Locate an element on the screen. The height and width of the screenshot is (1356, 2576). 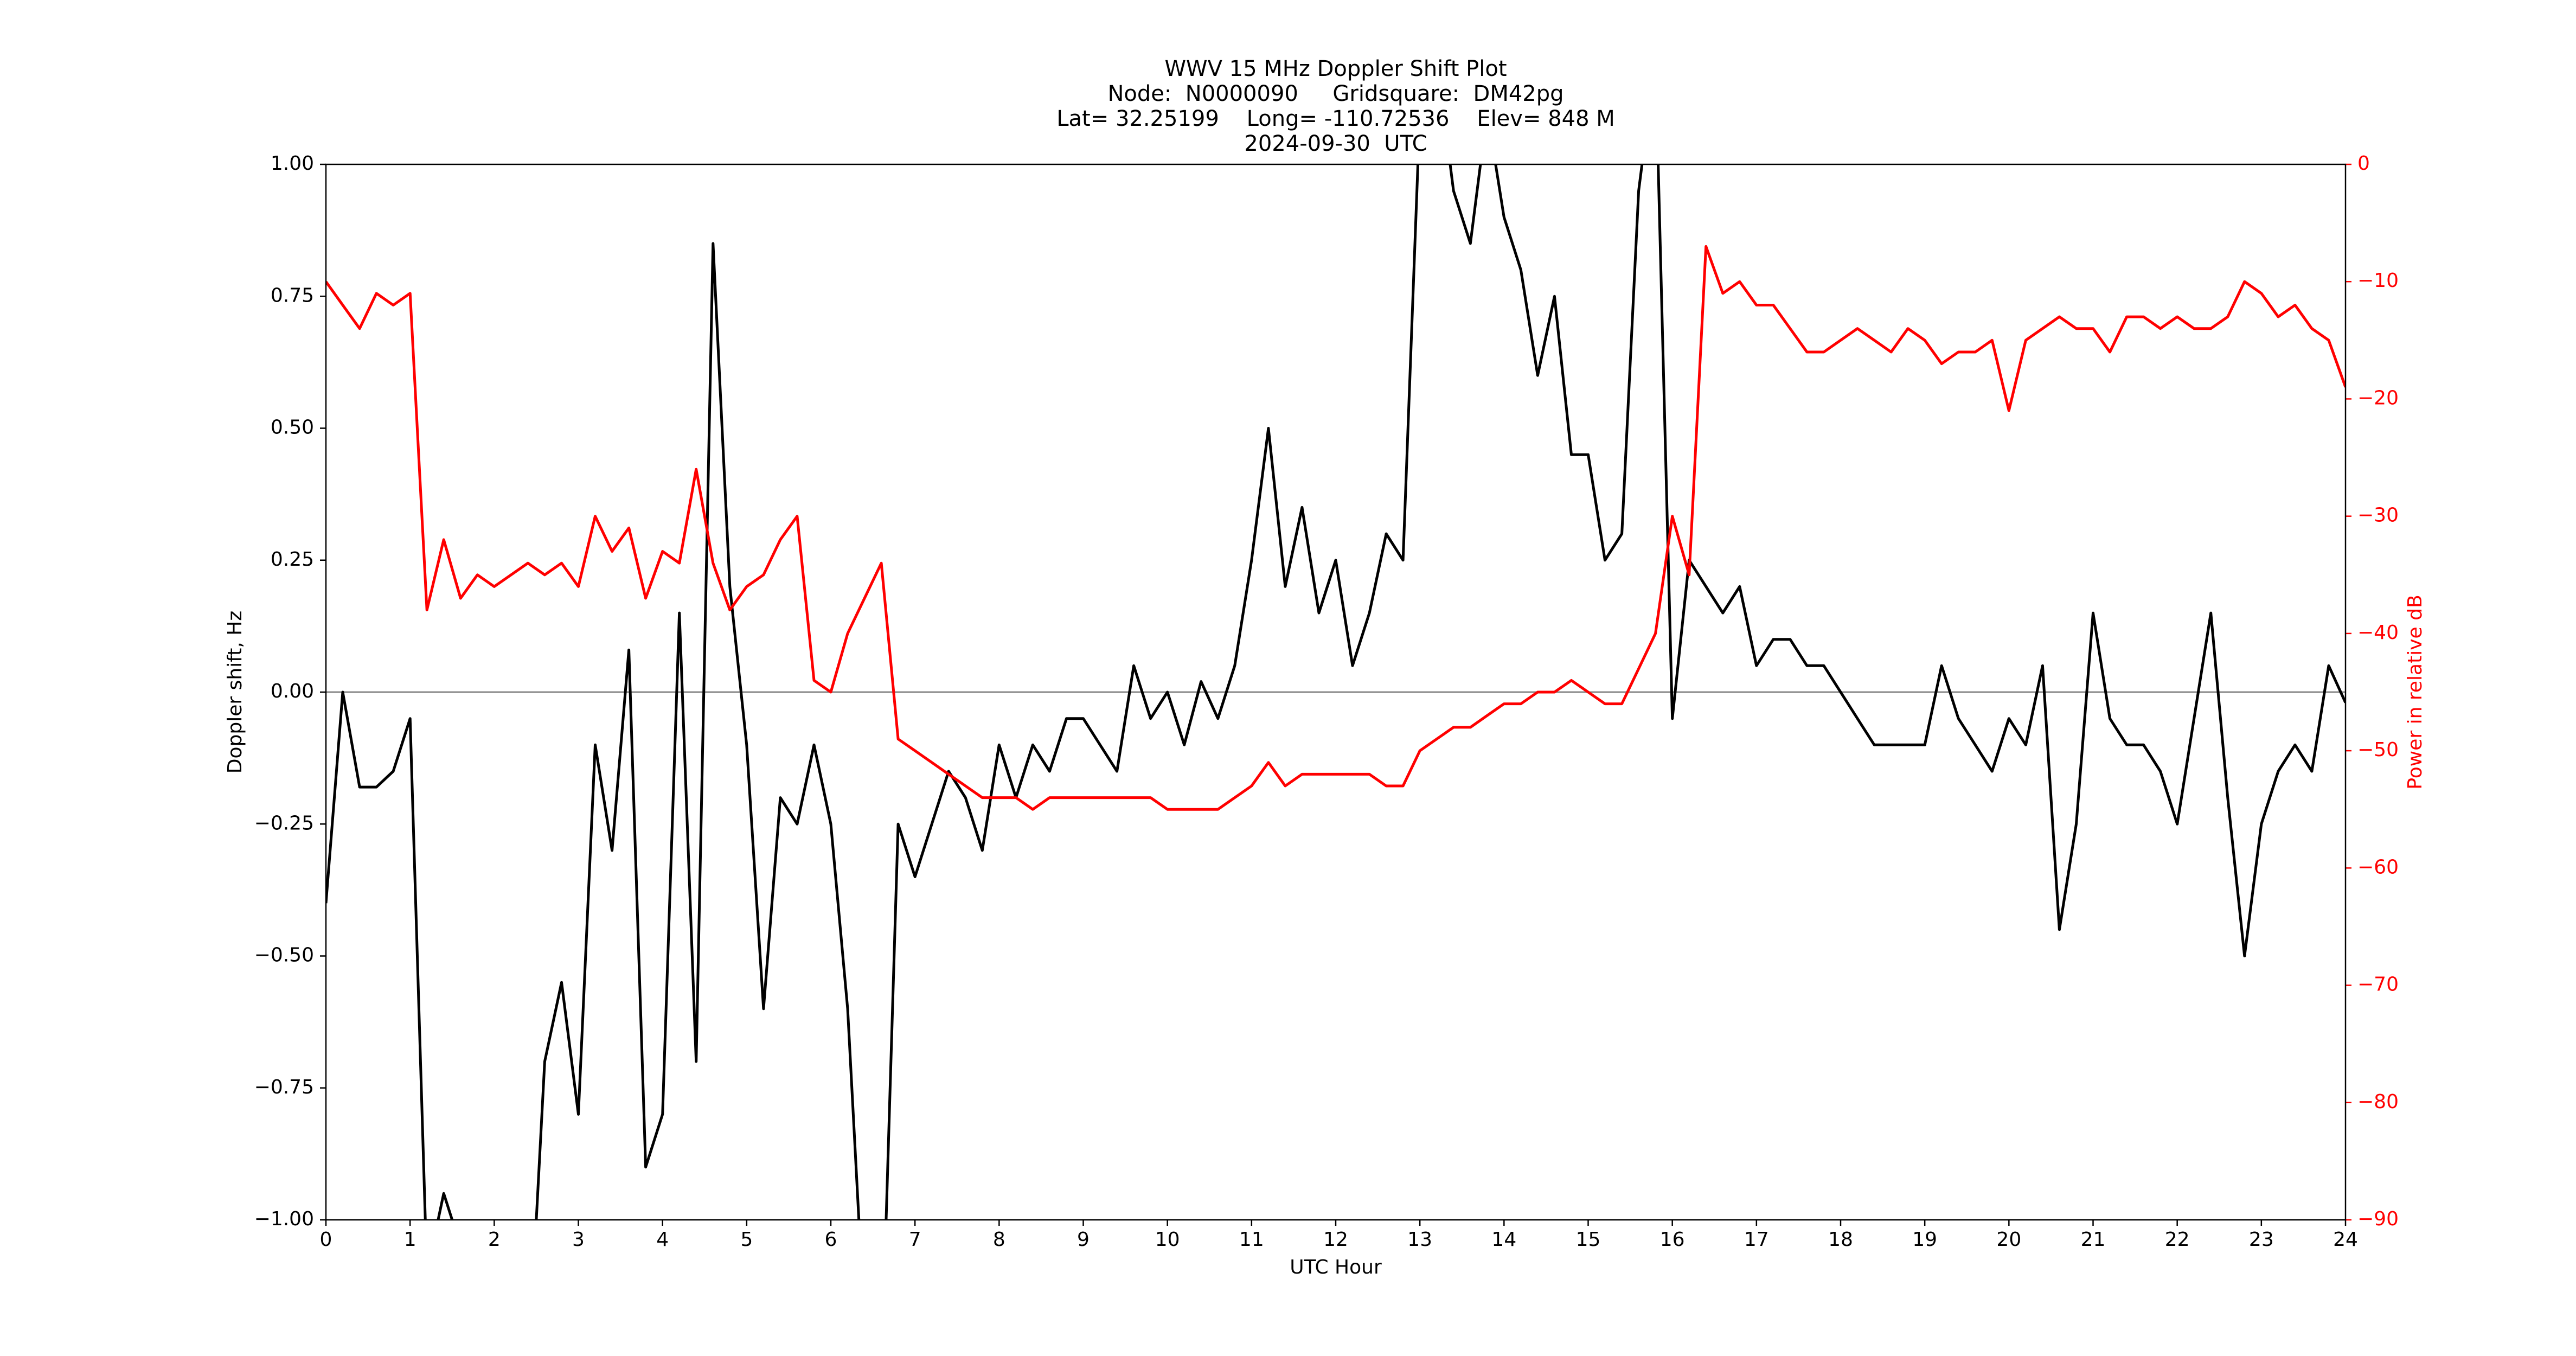
x-tick-label: 9 is located at coordinates (1083, 1240).